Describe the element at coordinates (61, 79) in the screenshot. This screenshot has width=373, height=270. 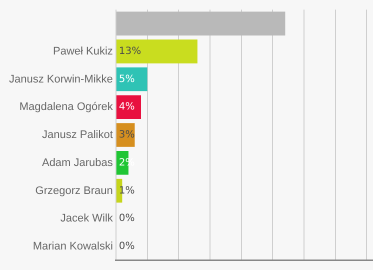
I see `y-tick-label: Janusz Korwin-Mikke` at that location.